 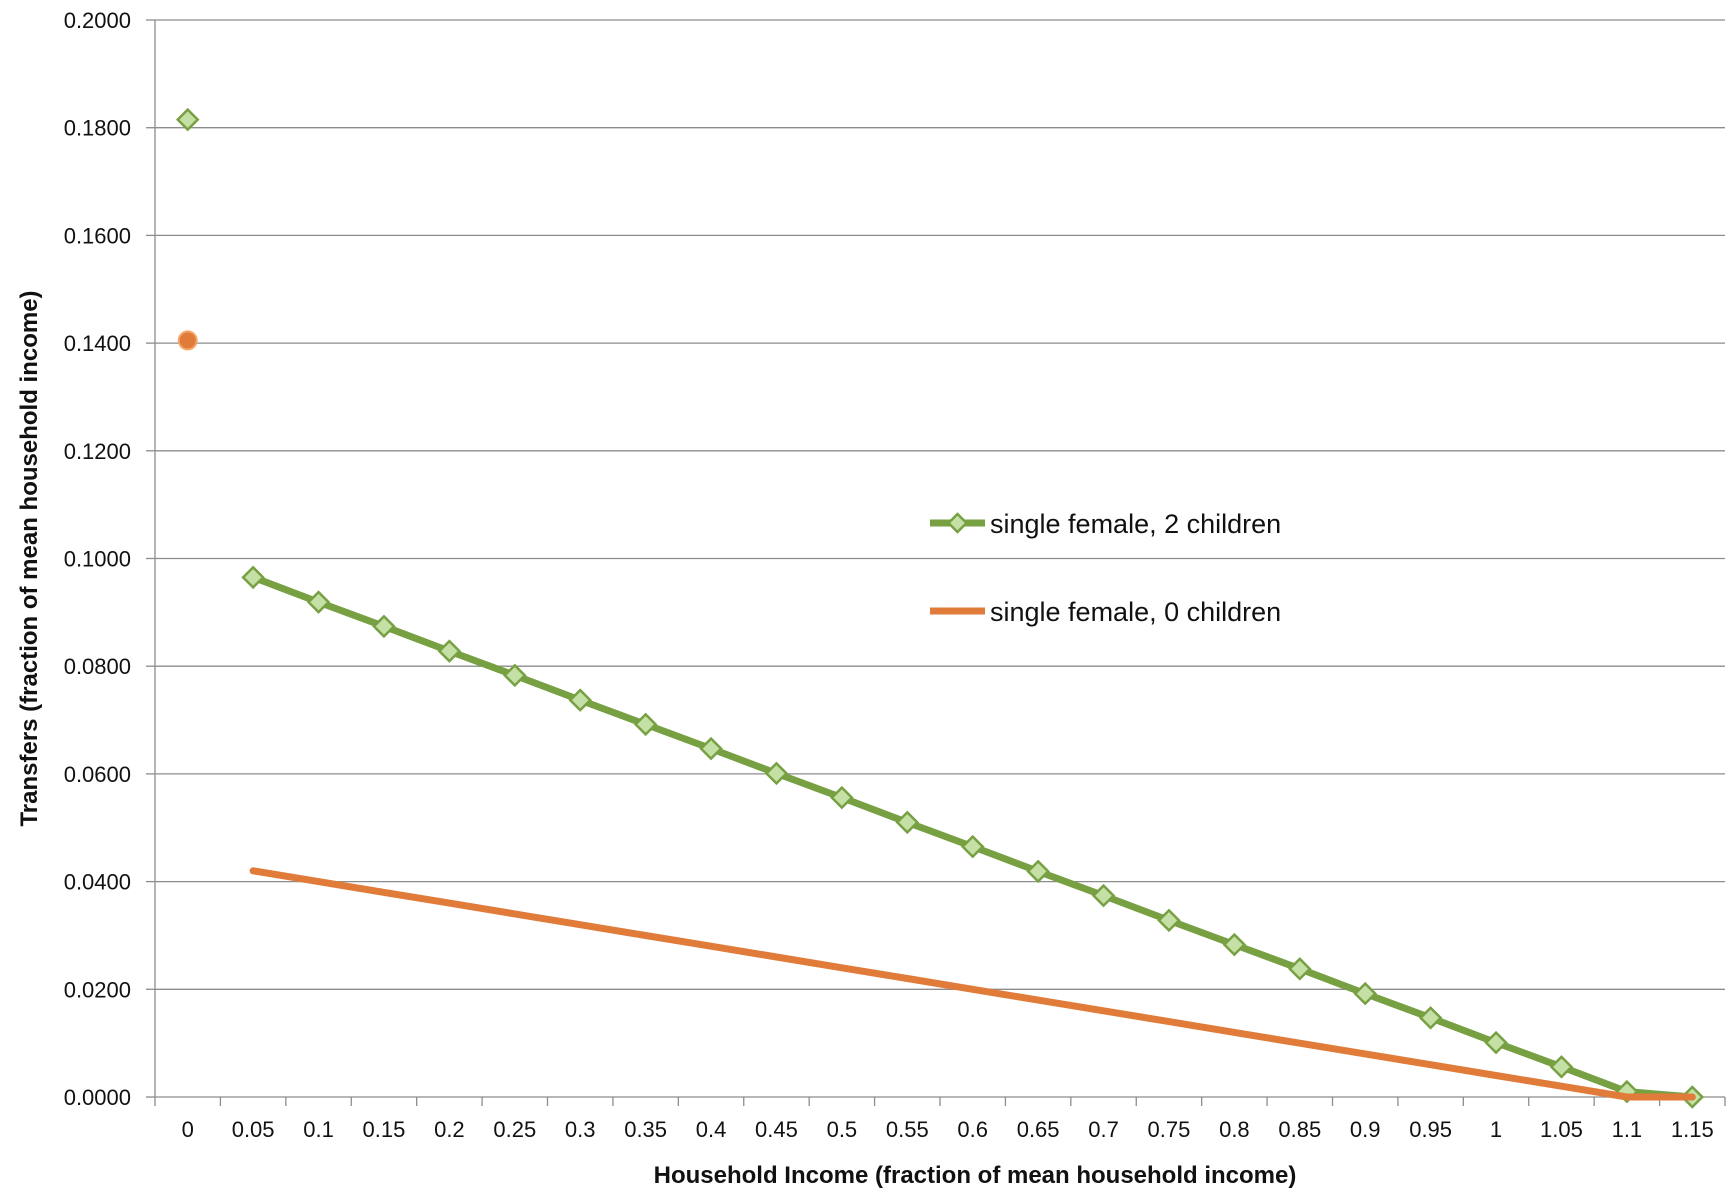 I want to click on x-tick-label: 0.45, so click(x=776, y=1129).